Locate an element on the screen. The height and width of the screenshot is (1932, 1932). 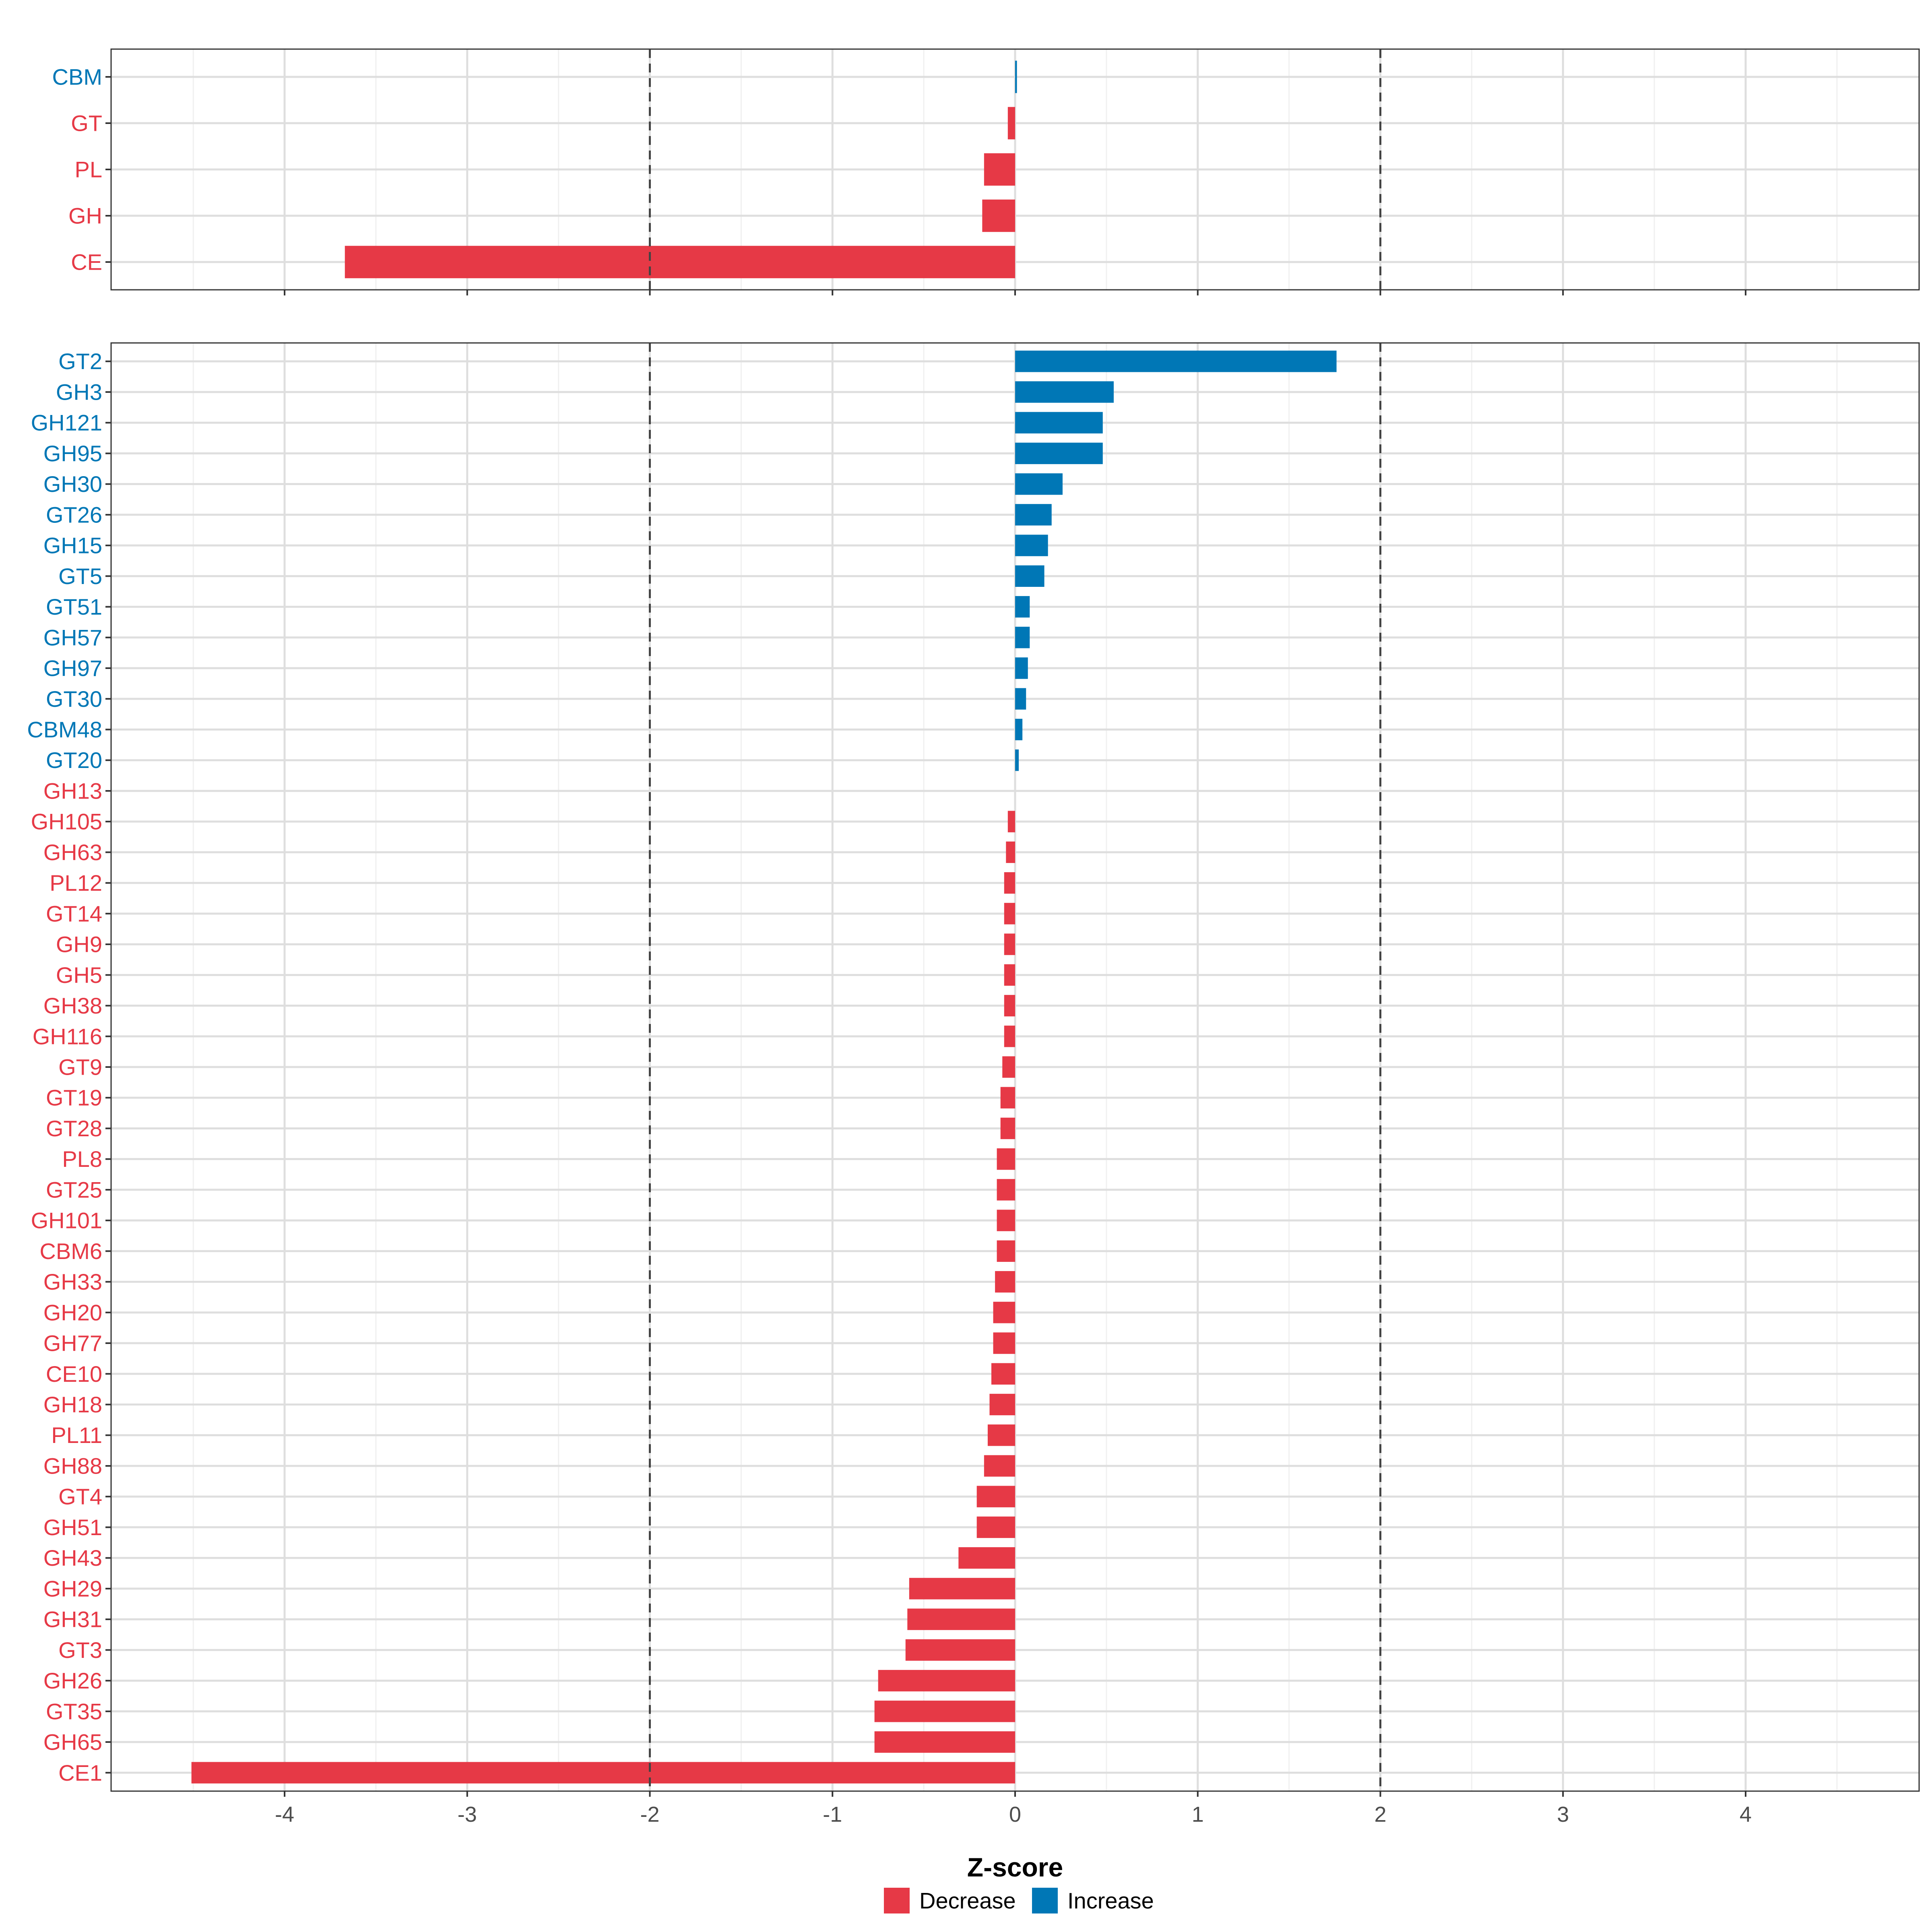
category-label: GT14 is located at coordinates (74, 913).